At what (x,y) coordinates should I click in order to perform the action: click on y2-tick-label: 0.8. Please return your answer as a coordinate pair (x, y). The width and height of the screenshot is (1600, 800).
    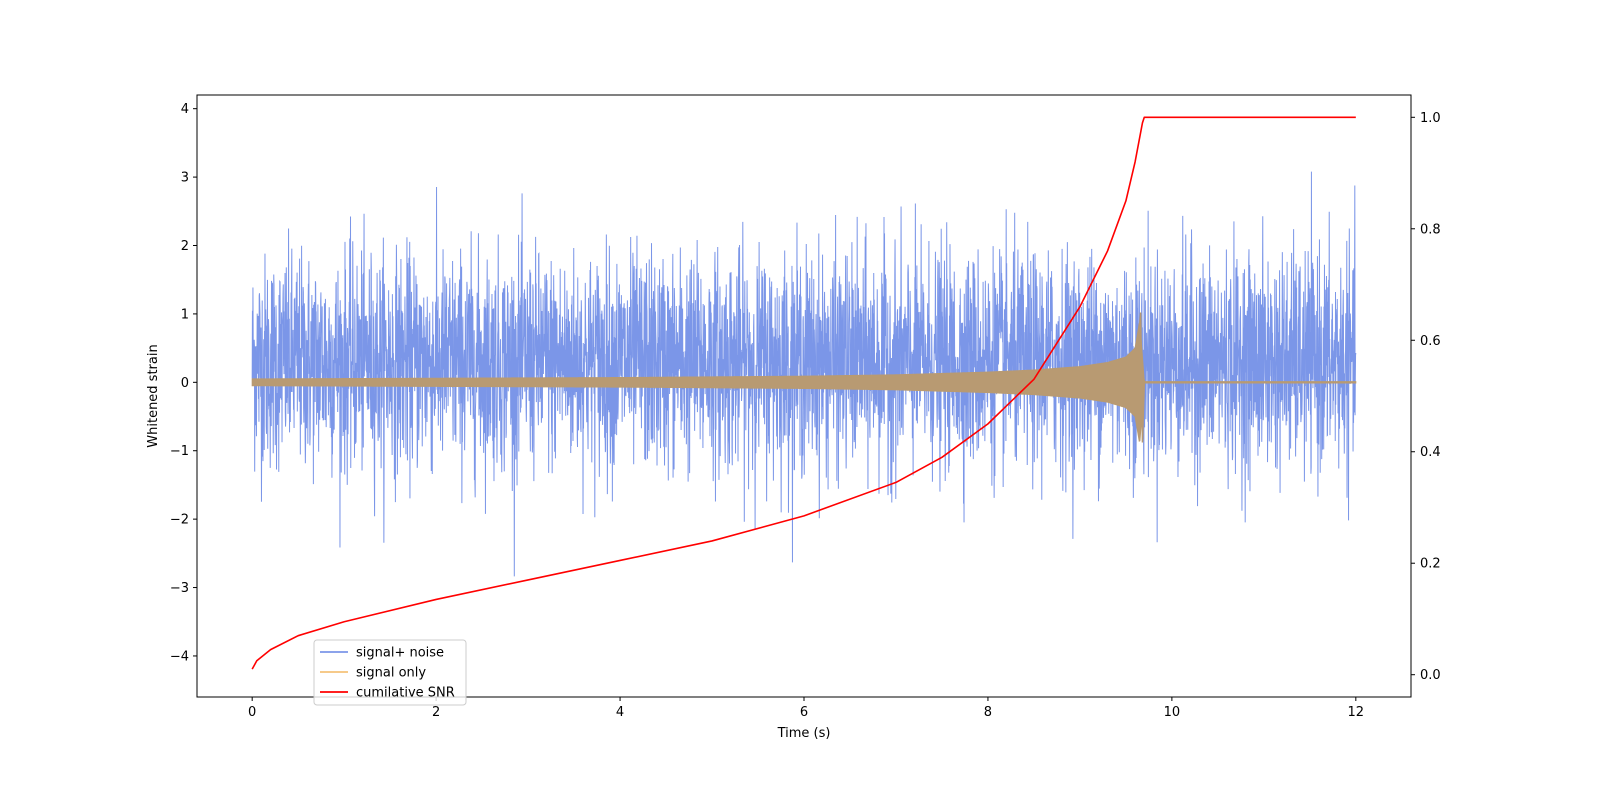
    Looking at the image, I should click on (1430, 229).